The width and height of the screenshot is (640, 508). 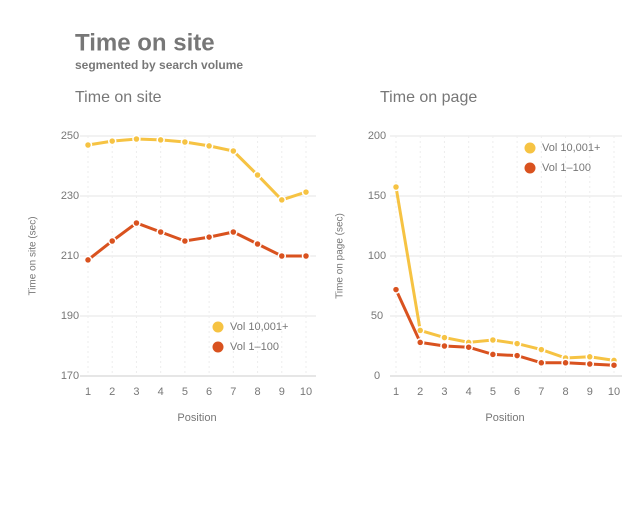 I want to click on y-tick-label: 170, so click(x=70, y=376).